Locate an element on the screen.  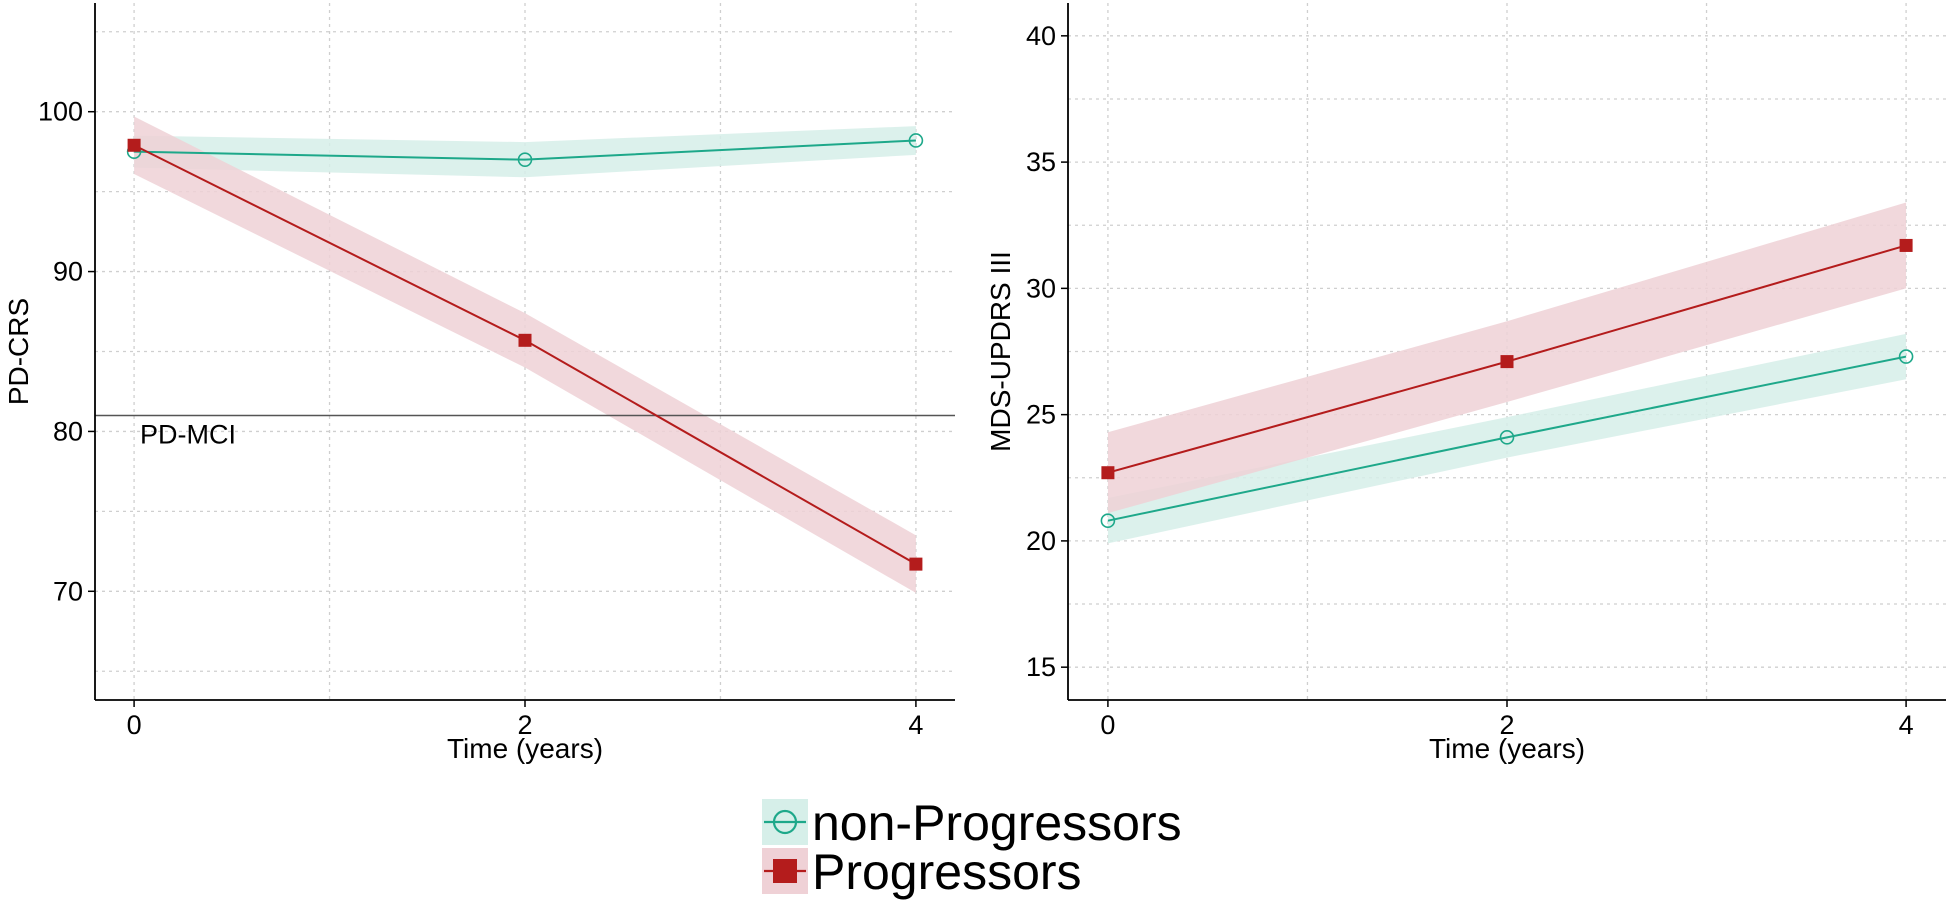
y-tick-label: 20 is located at coordinates (1041, 541).